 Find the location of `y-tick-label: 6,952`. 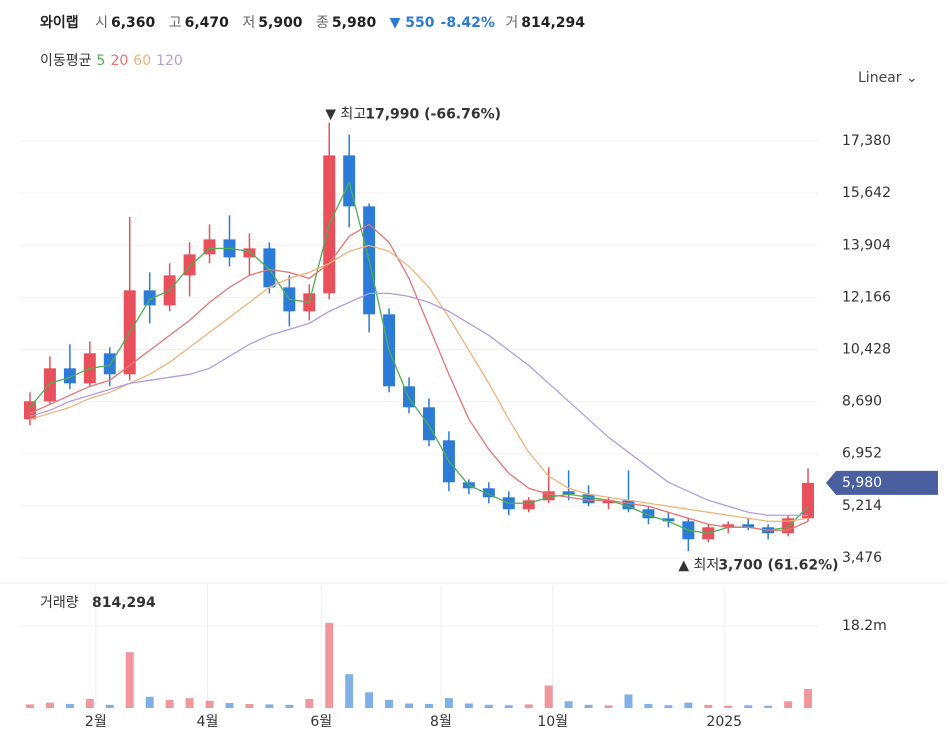

y-tick-label: 6,952 is located at coordinates (862, 454).